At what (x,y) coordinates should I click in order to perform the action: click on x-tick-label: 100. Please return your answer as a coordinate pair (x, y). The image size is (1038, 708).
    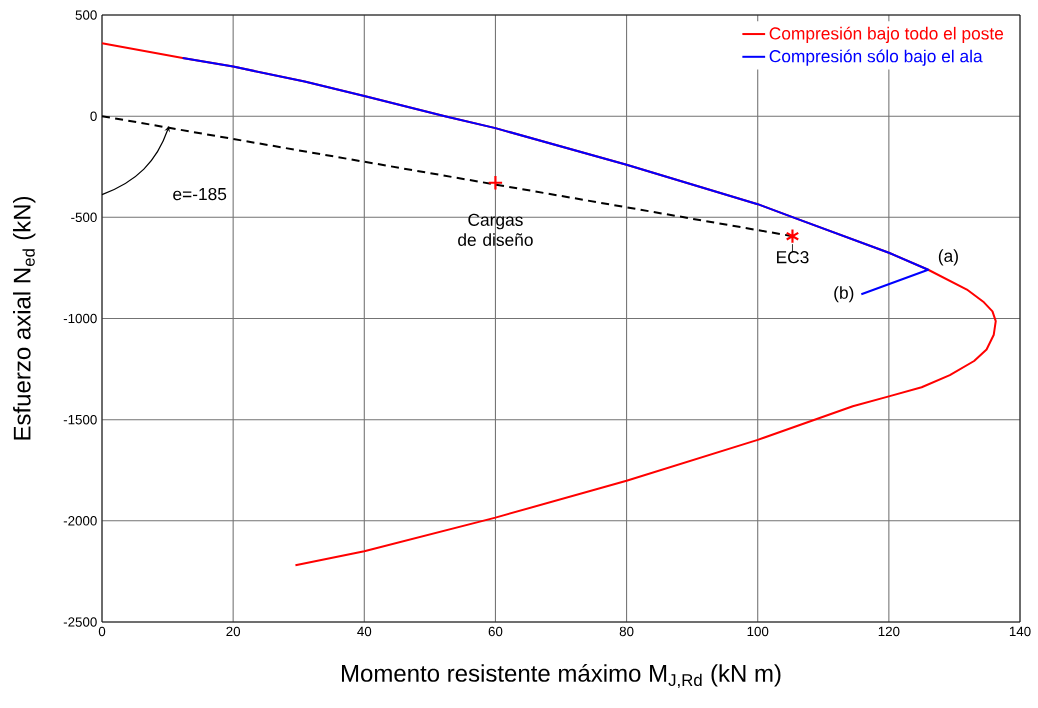
    Looking at the image, I should click on (758, 631).